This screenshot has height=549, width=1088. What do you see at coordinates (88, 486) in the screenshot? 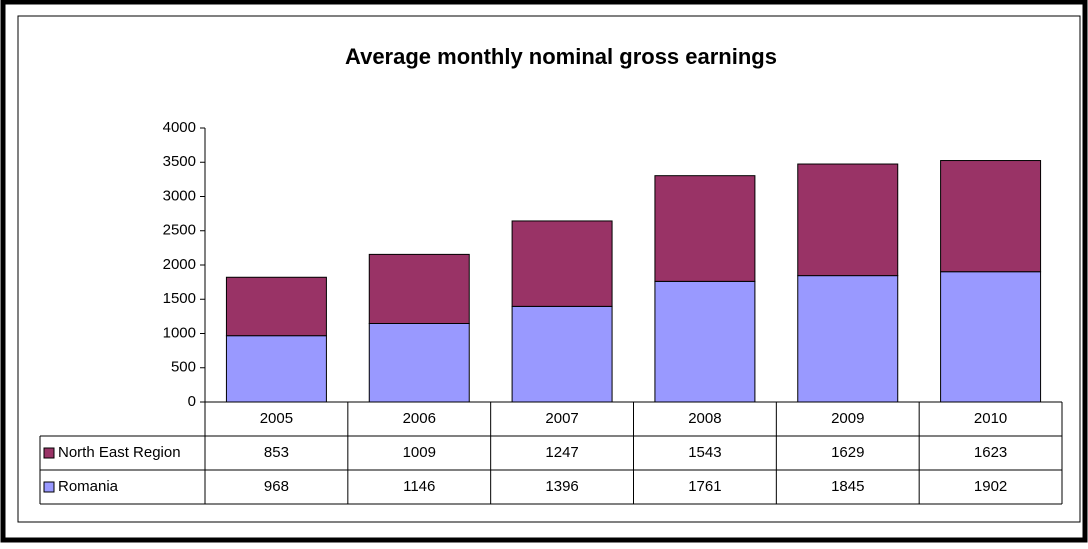
I see `legend-label: Romania` at bounding box center [88, 486].